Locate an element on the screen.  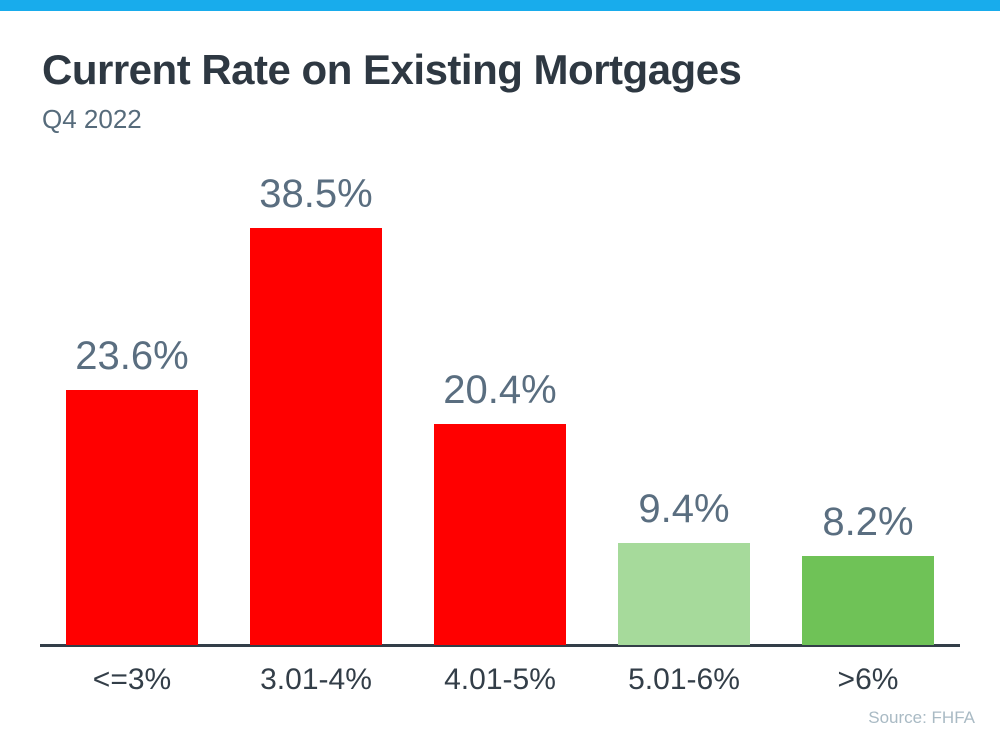
bar-group: 20.4% 4.01-5% is located at coordinates (500, 347).